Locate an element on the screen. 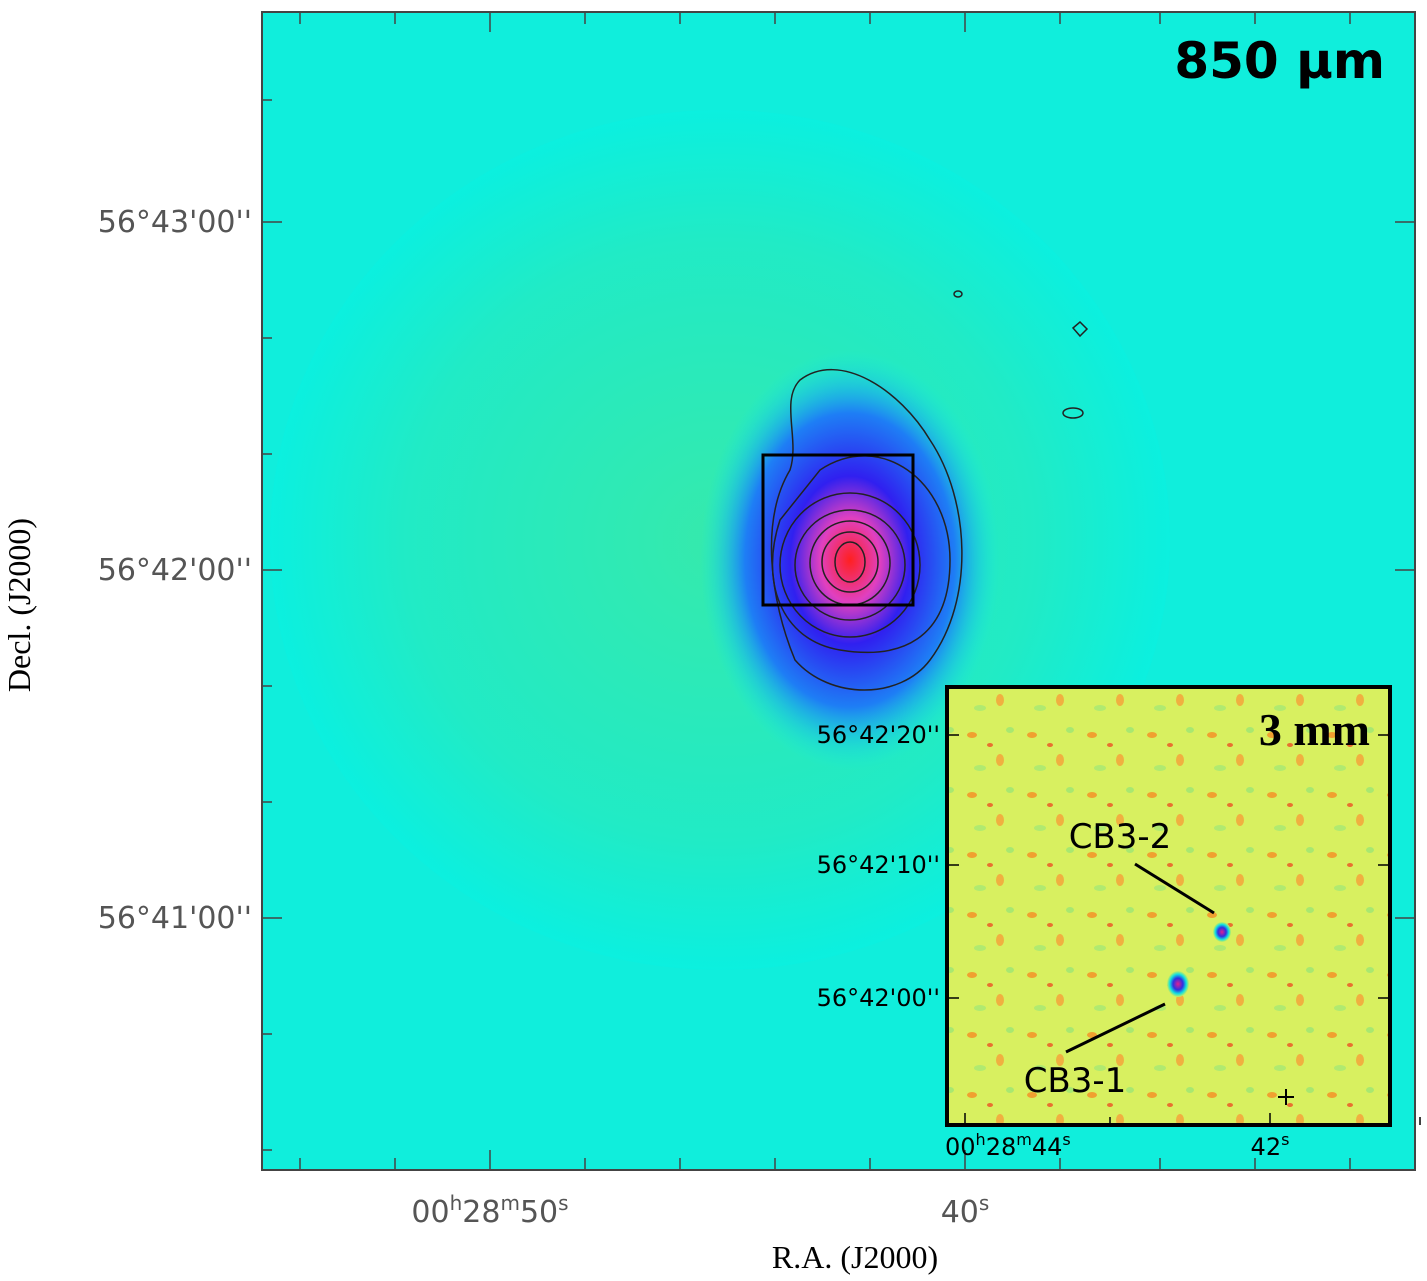  pointer-lines is located at coordinates (1140, 958).